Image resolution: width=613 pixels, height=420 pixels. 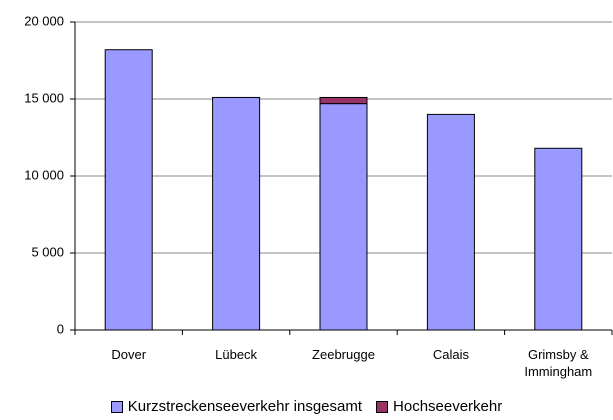 I want to click on legend-item: Kurzstreckenseeverkehr insgesamt, so click(x=236, y=406).